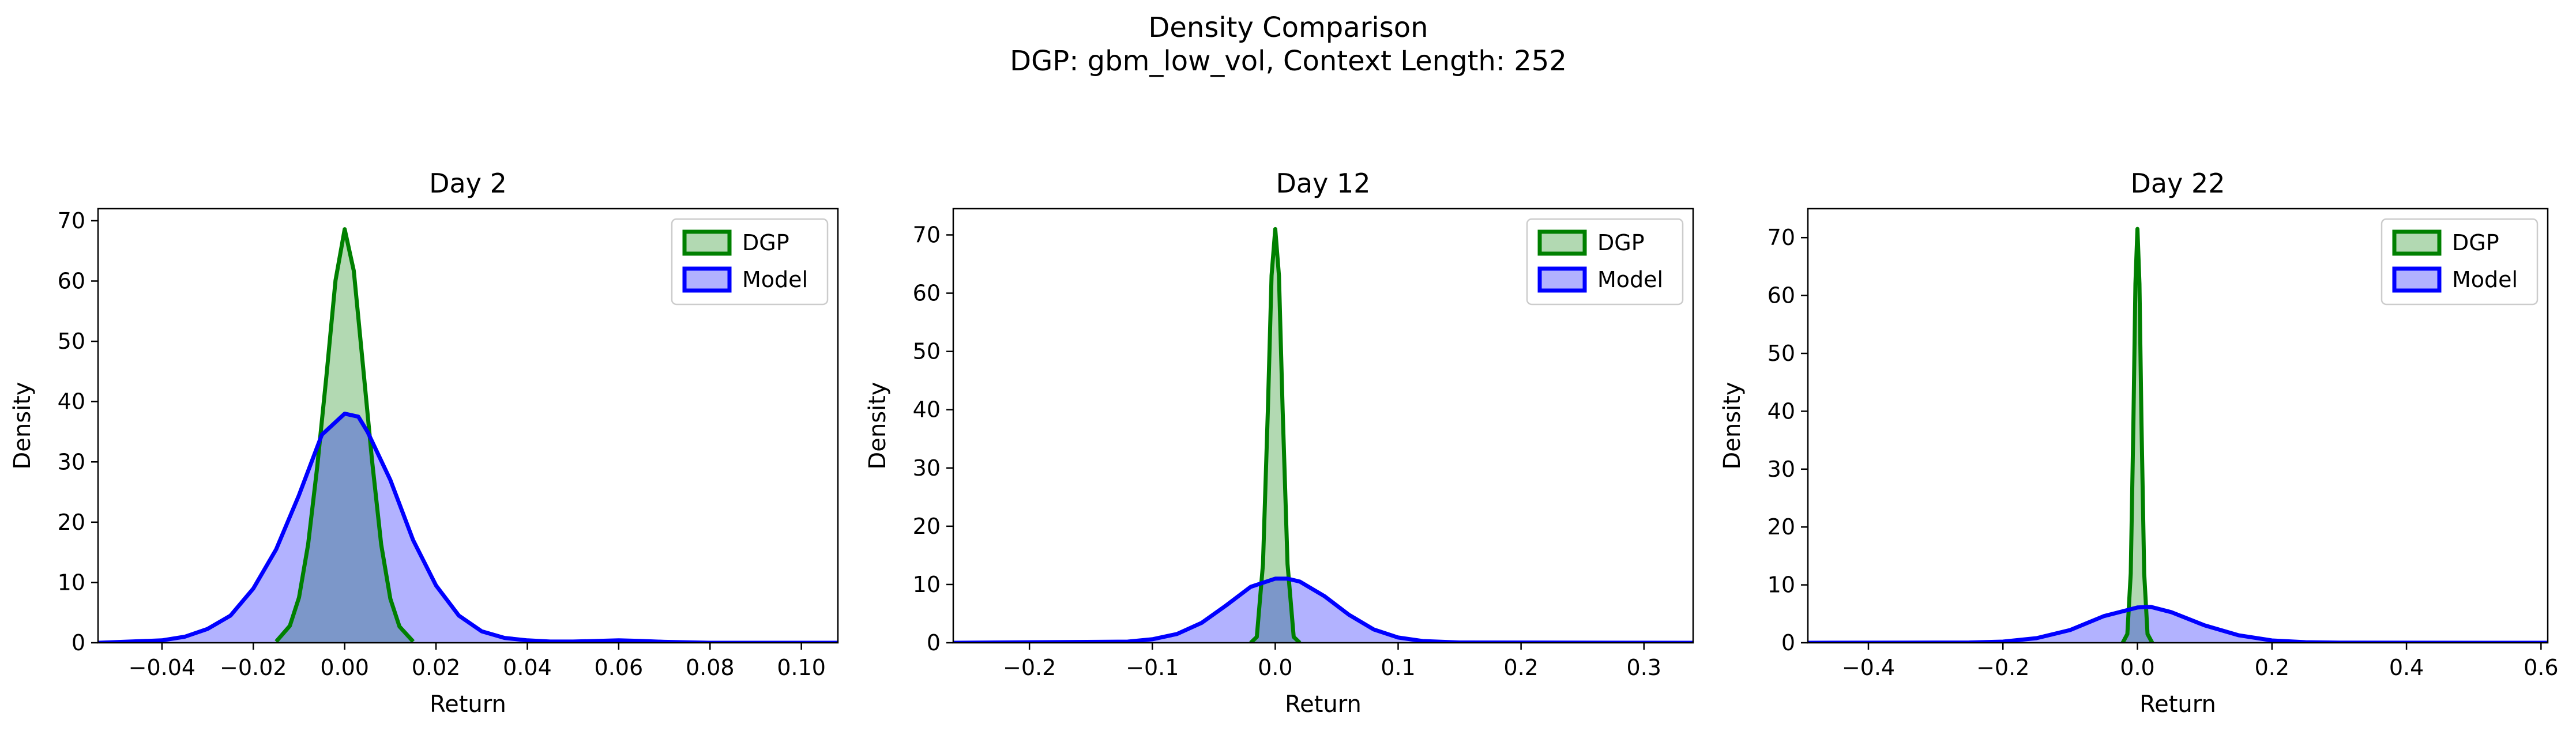  What do you see at coordinates (468, 183) in the screenshot?
I see `subplot-title: Day 2` at bounding box center [468, 183].